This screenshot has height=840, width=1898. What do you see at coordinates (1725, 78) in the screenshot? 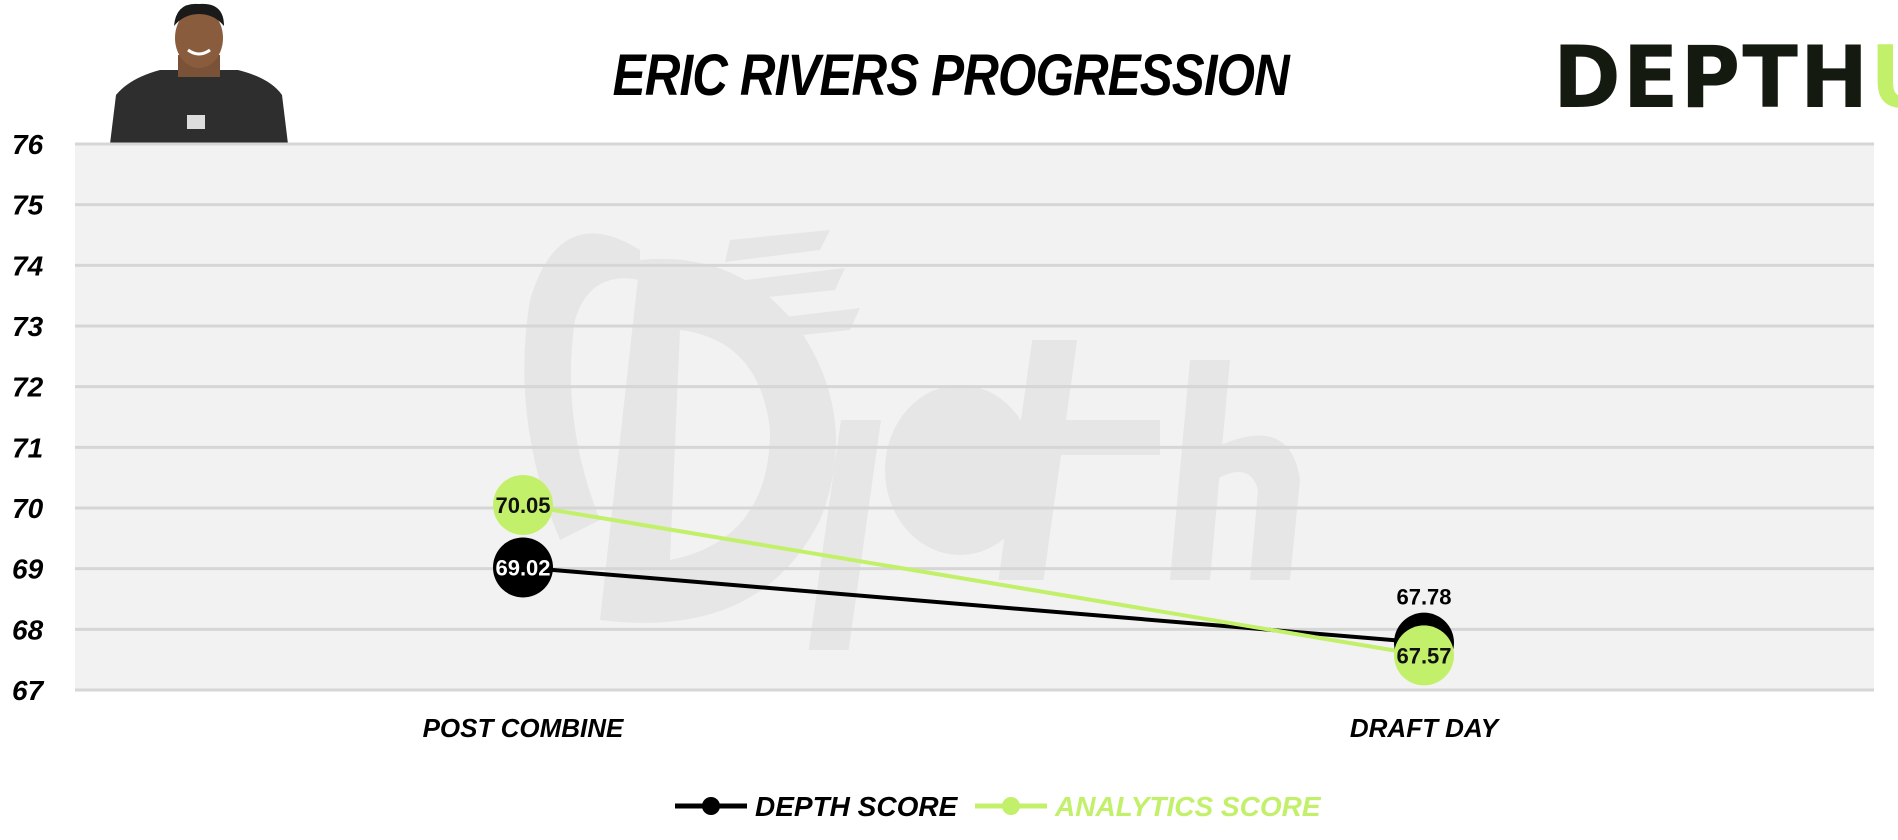
I see `depthu-logo: DEPTHU` at bounding box center [1725, 78].